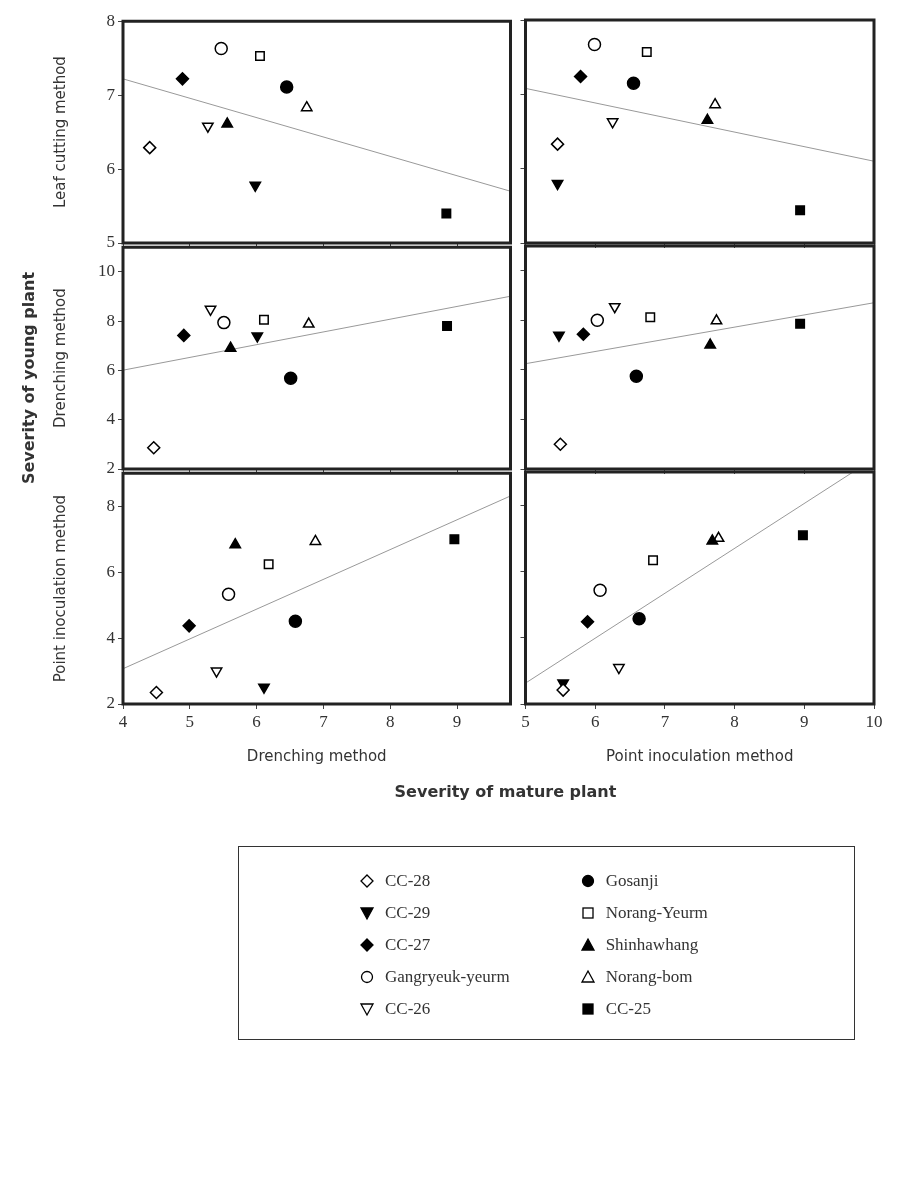  What do you see at coordinates (28, 378) in the screenshot?
I see `text: Severity of young plant` at bounding box center [28, 378].